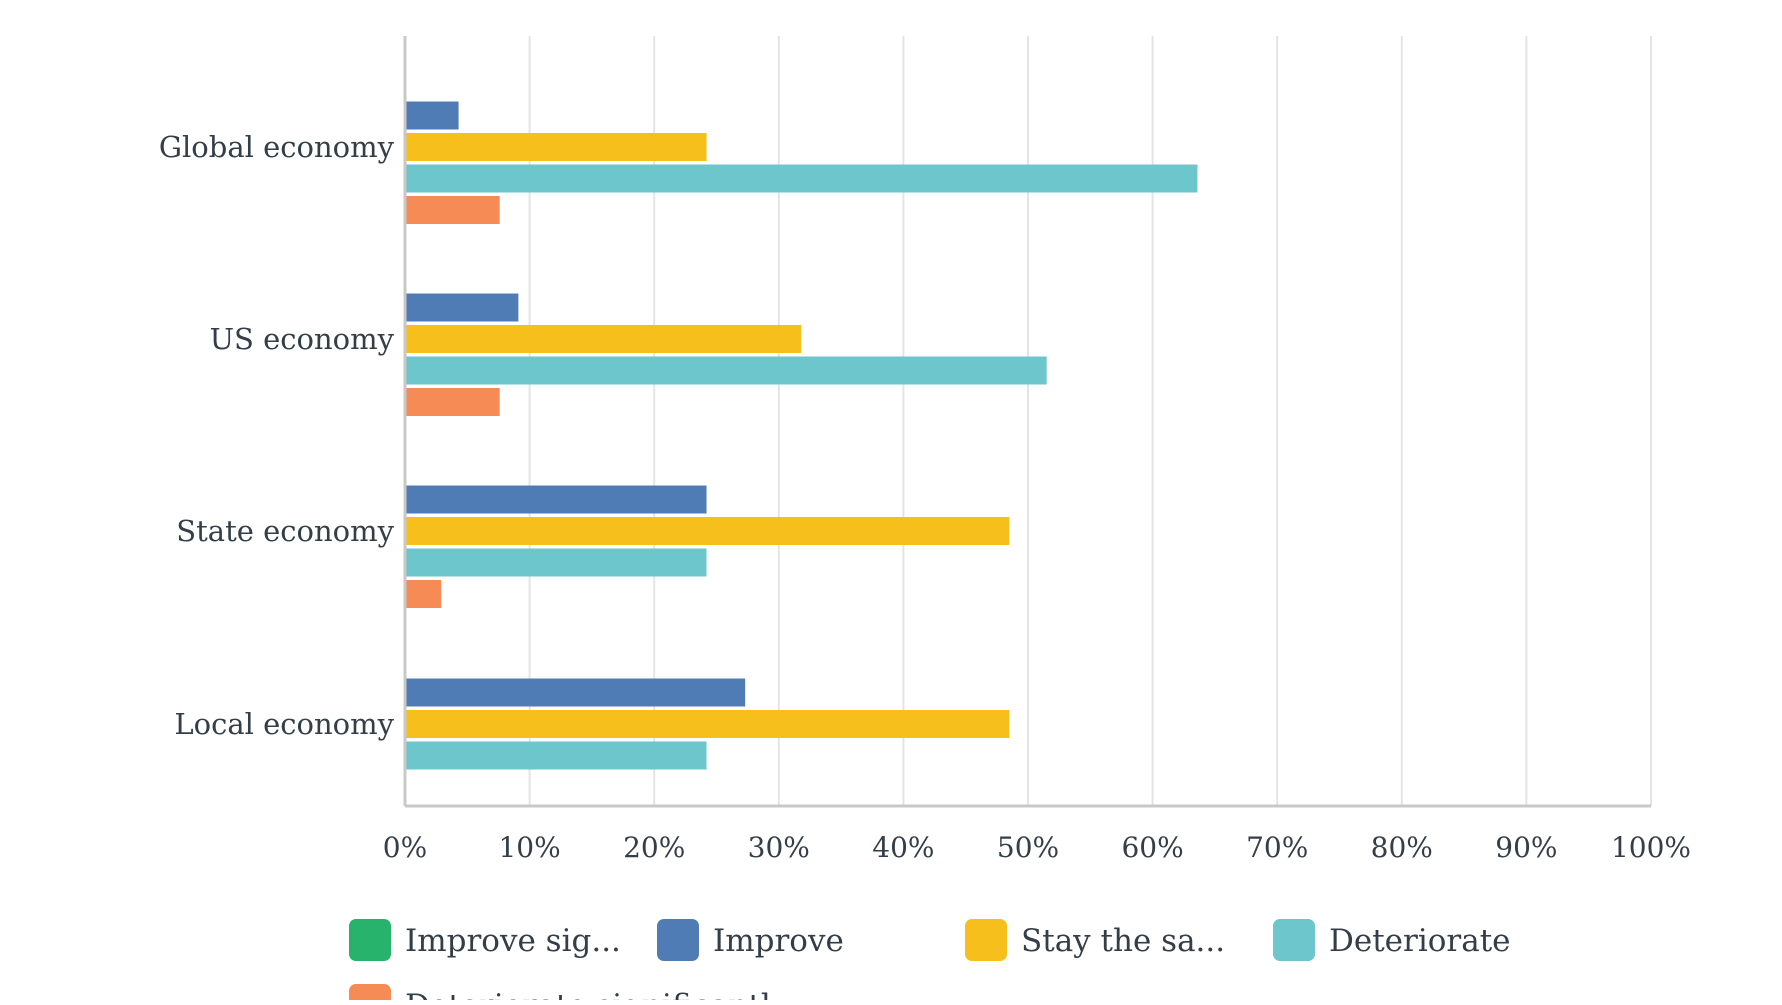 The image size is (1782, 1005). I want to click on x-tick-label: 60%, so click(1152, 847).